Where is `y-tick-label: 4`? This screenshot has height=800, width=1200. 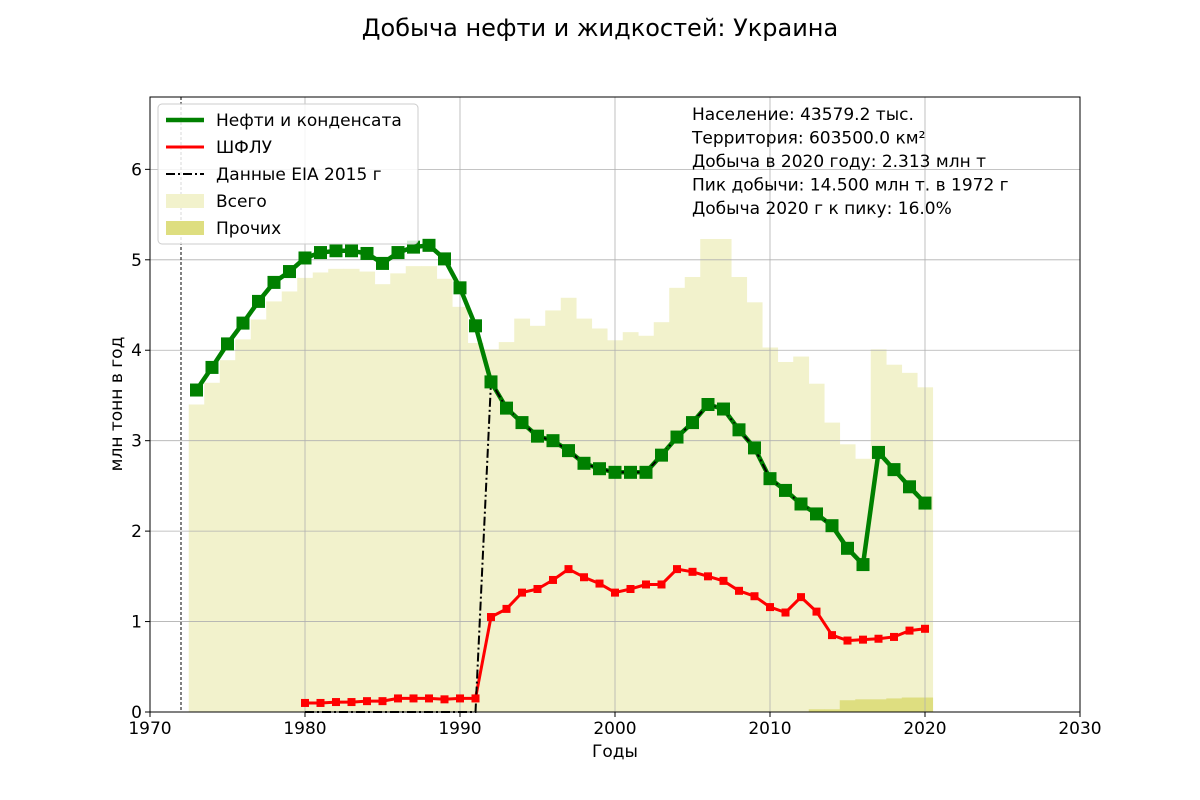 y-tick-label: 4 is located at coordinates (136, 351).